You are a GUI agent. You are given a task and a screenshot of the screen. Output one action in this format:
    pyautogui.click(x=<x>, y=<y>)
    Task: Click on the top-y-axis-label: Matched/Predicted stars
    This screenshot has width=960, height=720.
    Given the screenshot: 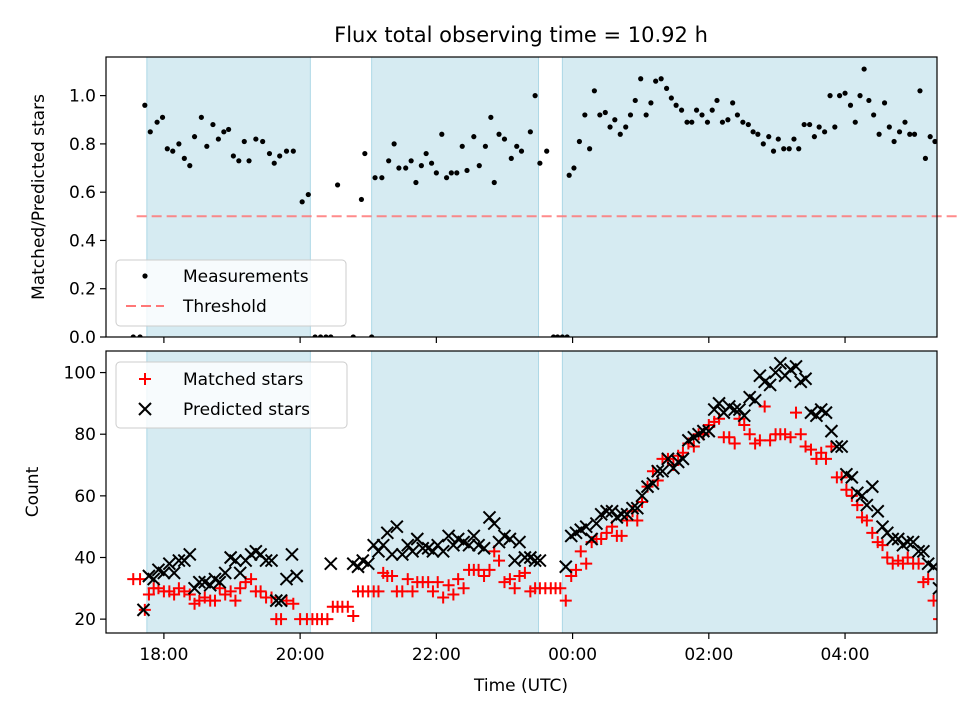 What is the action you would take?
    pyautogui.click(x=39, y=197)
    